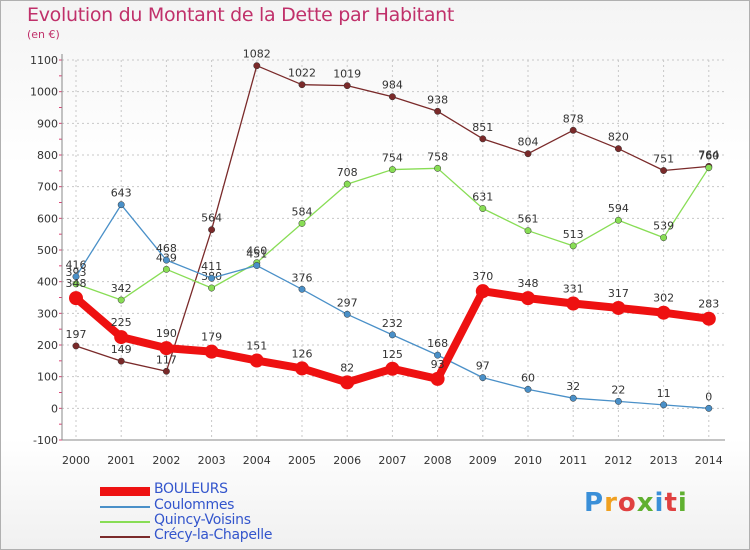 This screenshot has width=750, height=550. Describe the element at coordinates (671, 503) in the screenshot. I see `logo-letter: t` at that location.